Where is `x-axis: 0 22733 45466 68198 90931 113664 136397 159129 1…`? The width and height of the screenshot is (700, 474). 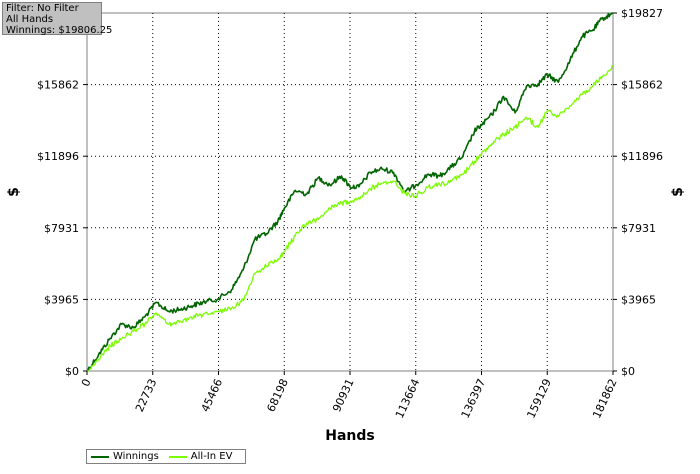 x-axis: 0 22733 45466 68198 90931 113664 136397 159129 1… is located at coordinates (349, 395).